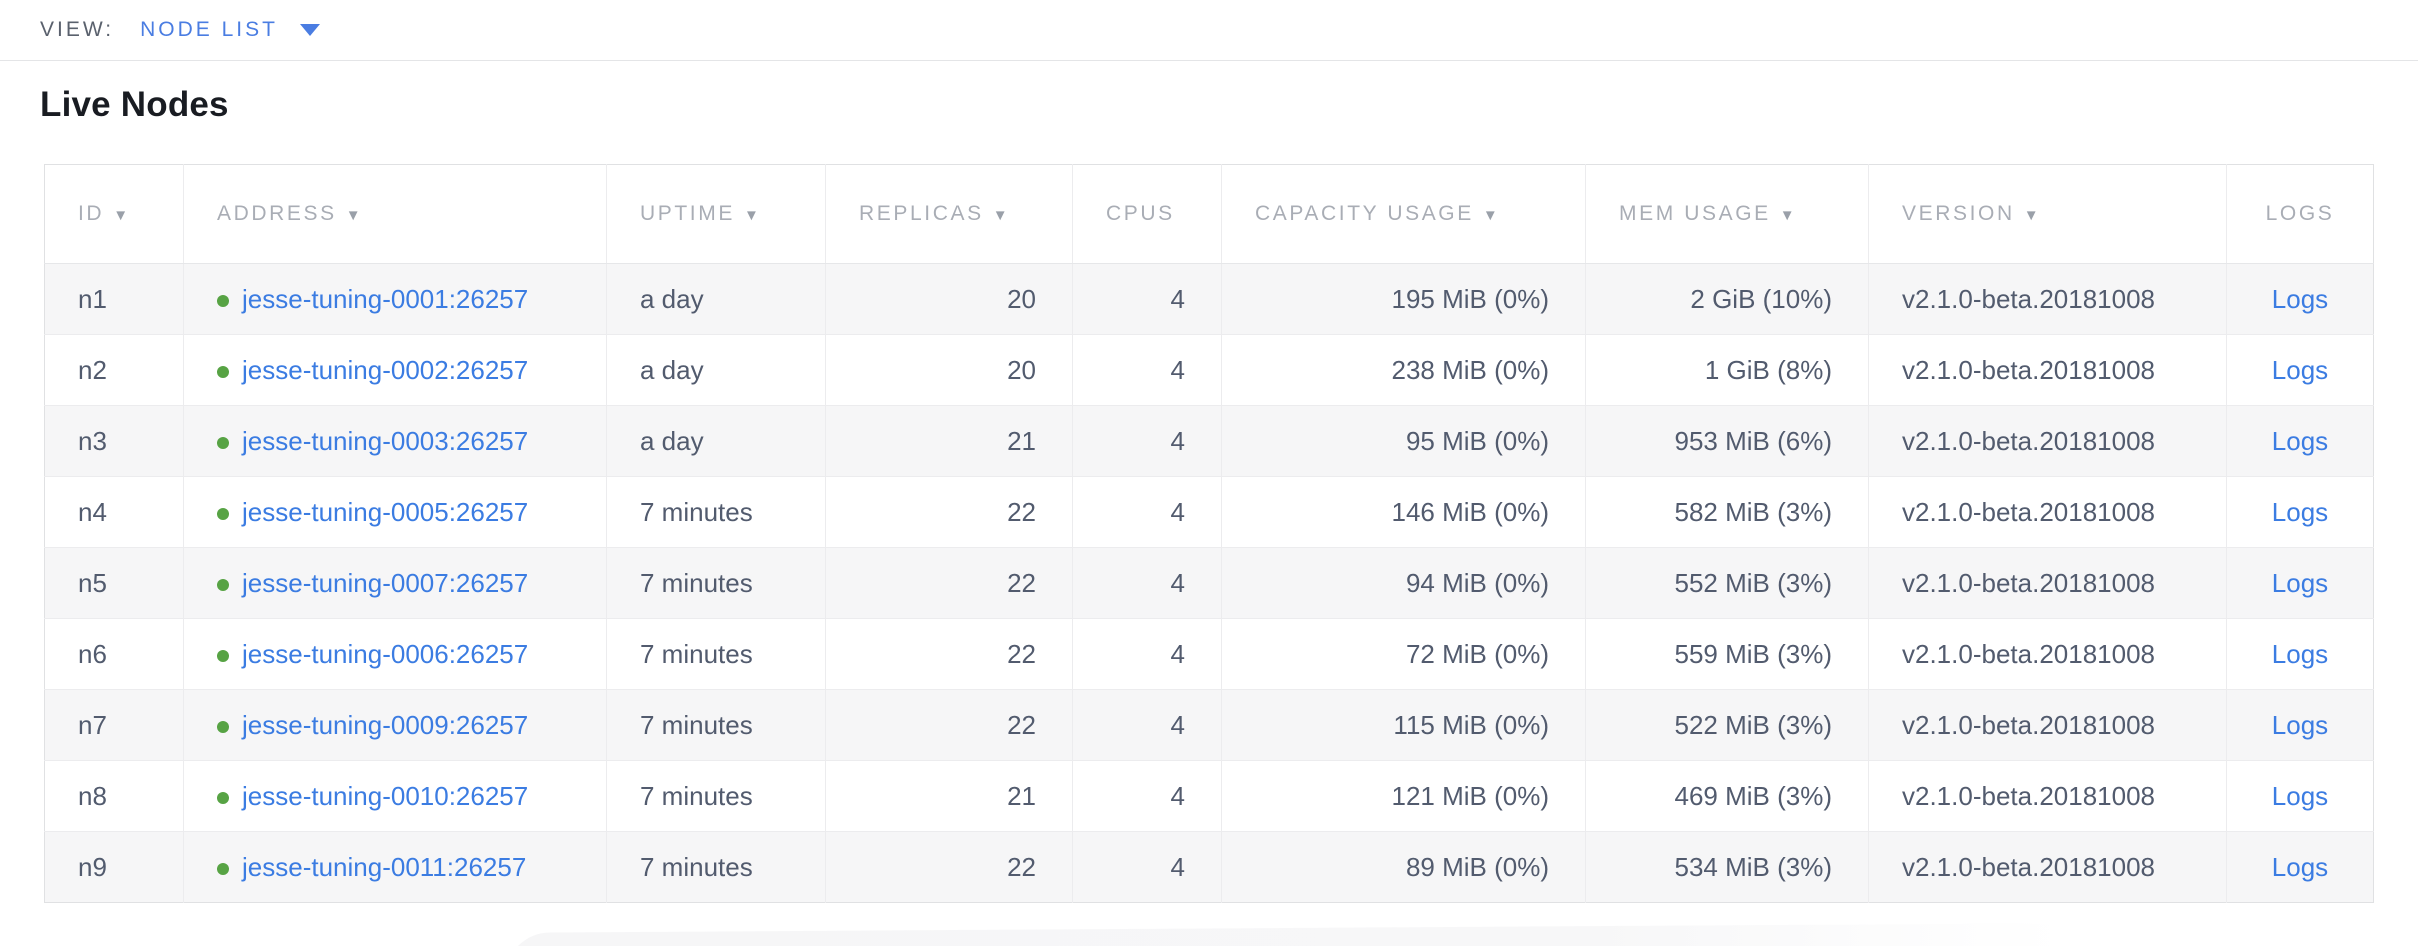 The image size is (2418, 946). Describe the element at coordinates (114, 583) in the screenshot. I see `cell-id: n5` at that location.